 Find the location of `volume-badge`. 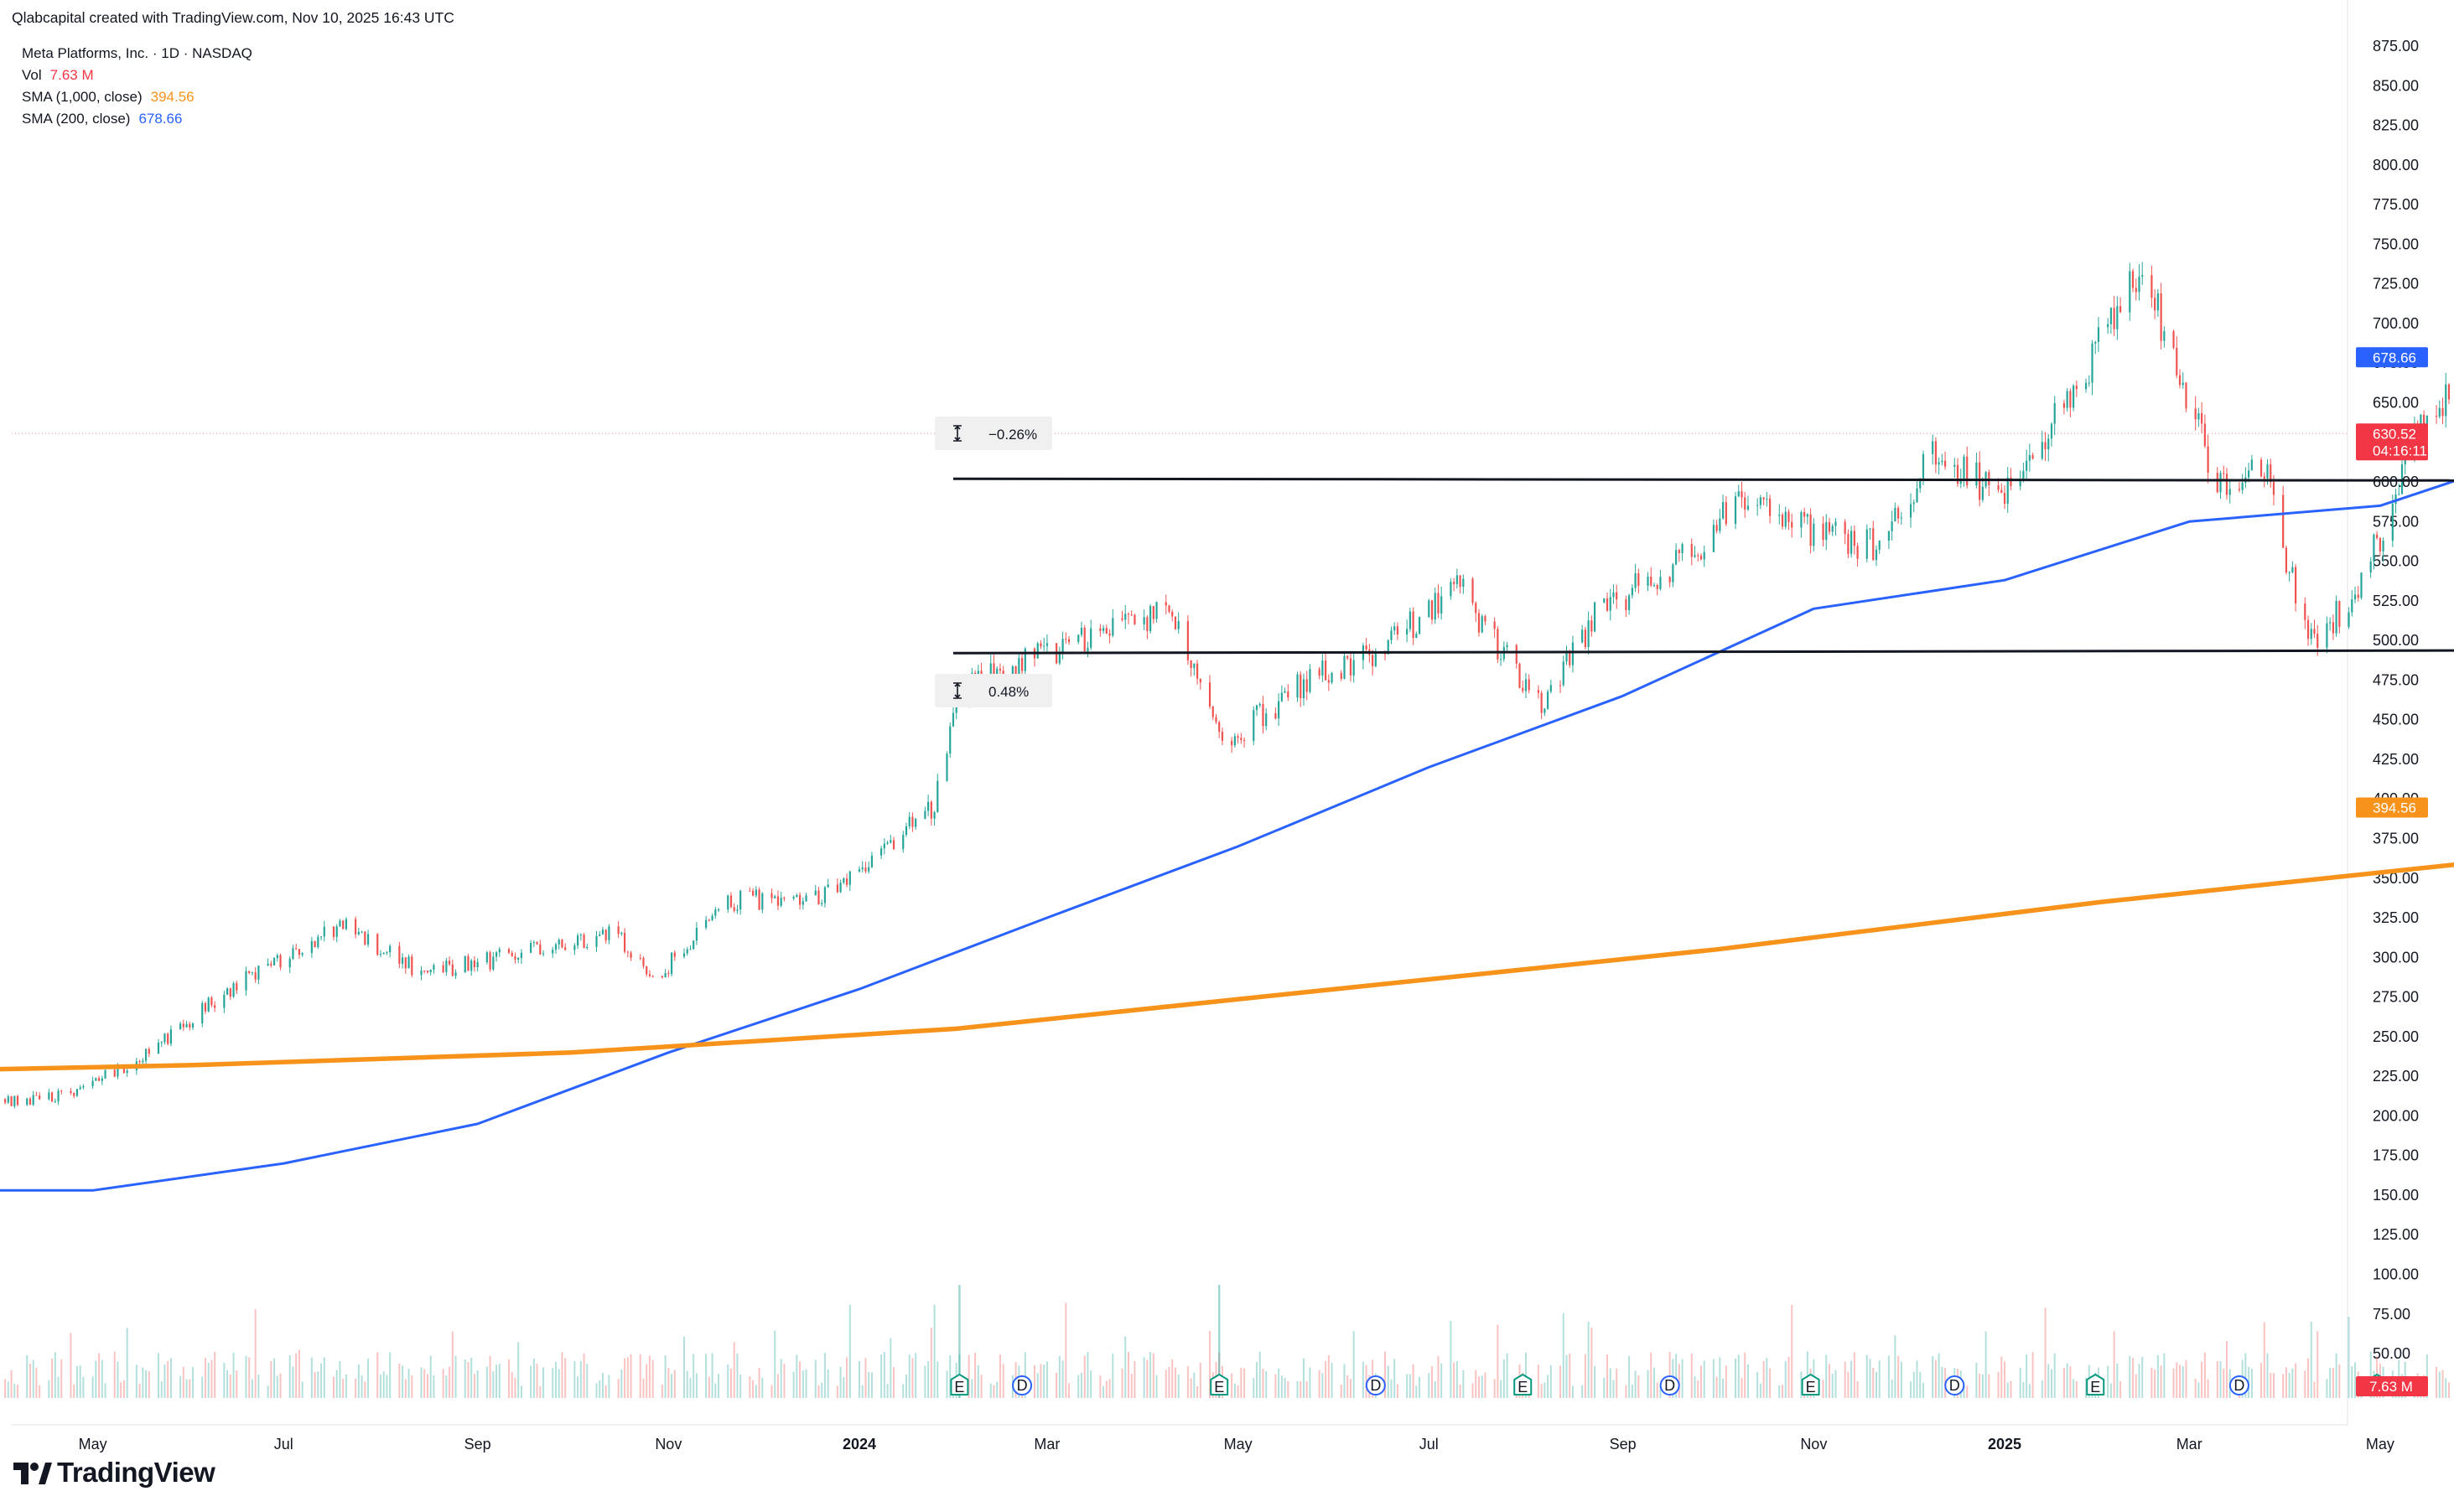

volume-badge is located at coordinates (2392, 1386).